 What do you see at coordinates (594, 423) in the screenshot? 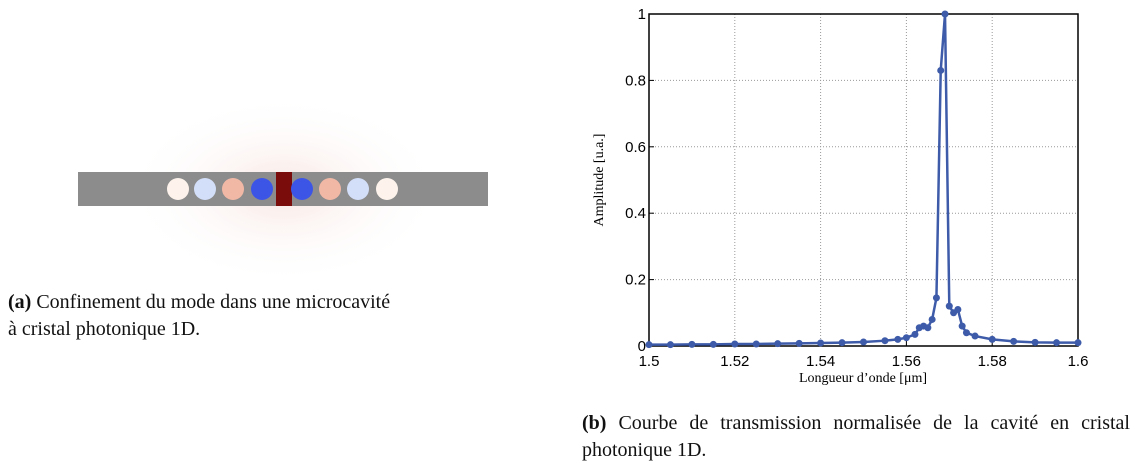
I see `caption-label: (b)` at bounding box center [594, 423].